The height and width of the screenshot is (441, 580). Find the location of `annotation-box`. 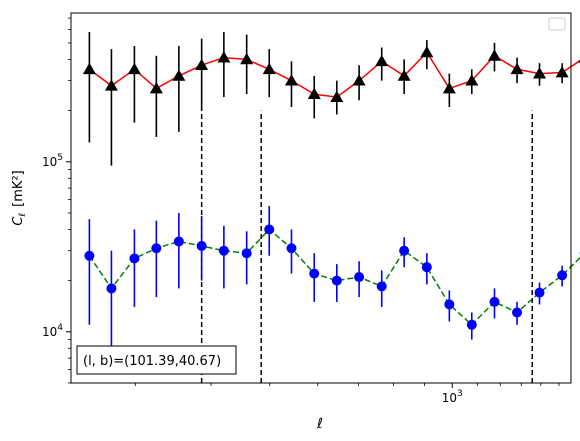

annotation-box is located at coordinates (156, 360).